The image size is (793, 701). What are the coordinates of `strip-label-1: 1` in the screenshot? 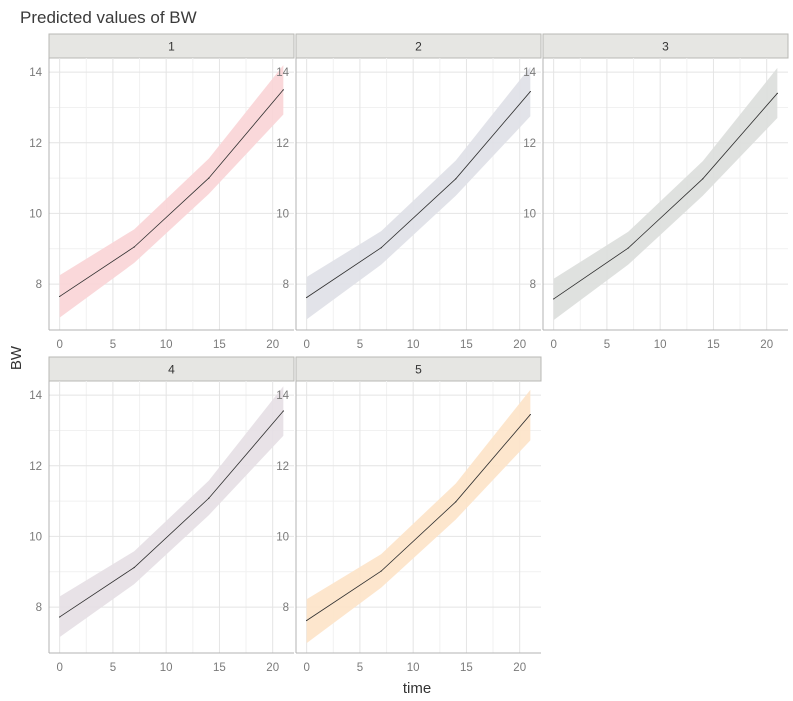 It's located at (171, 47).